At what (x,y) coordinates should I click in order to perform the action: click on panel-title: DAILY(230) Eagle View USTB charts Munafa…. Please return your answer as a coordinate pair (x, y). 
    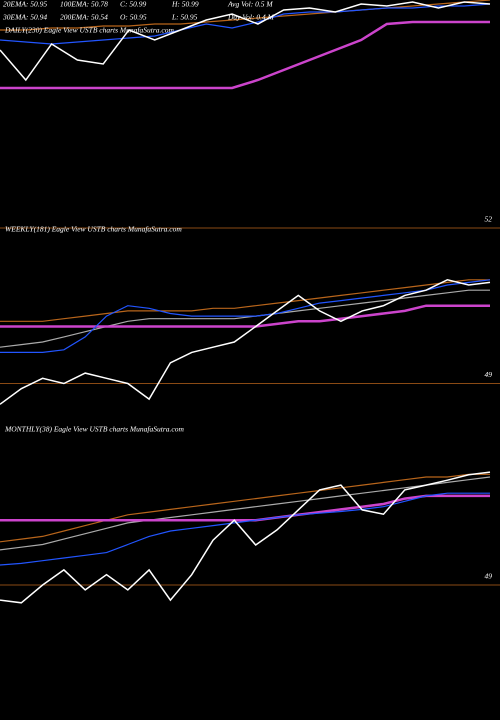
    Looking at the image, I should click on (89, 30).